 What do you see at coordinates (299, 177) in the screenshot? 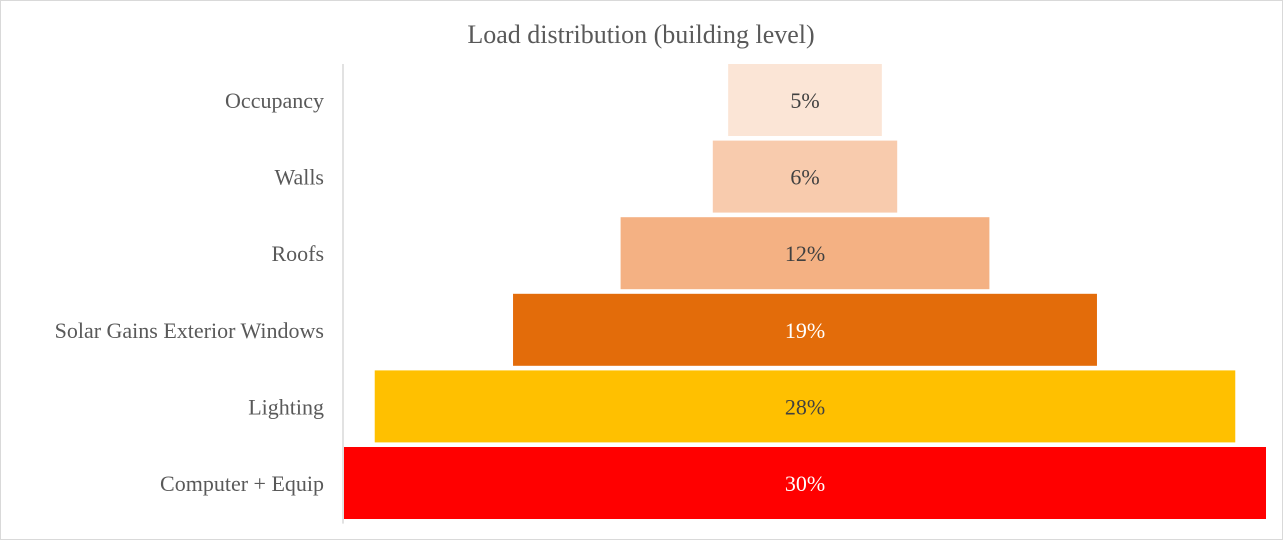
I see `category-label: Walls` at bounding box center [299, 177].